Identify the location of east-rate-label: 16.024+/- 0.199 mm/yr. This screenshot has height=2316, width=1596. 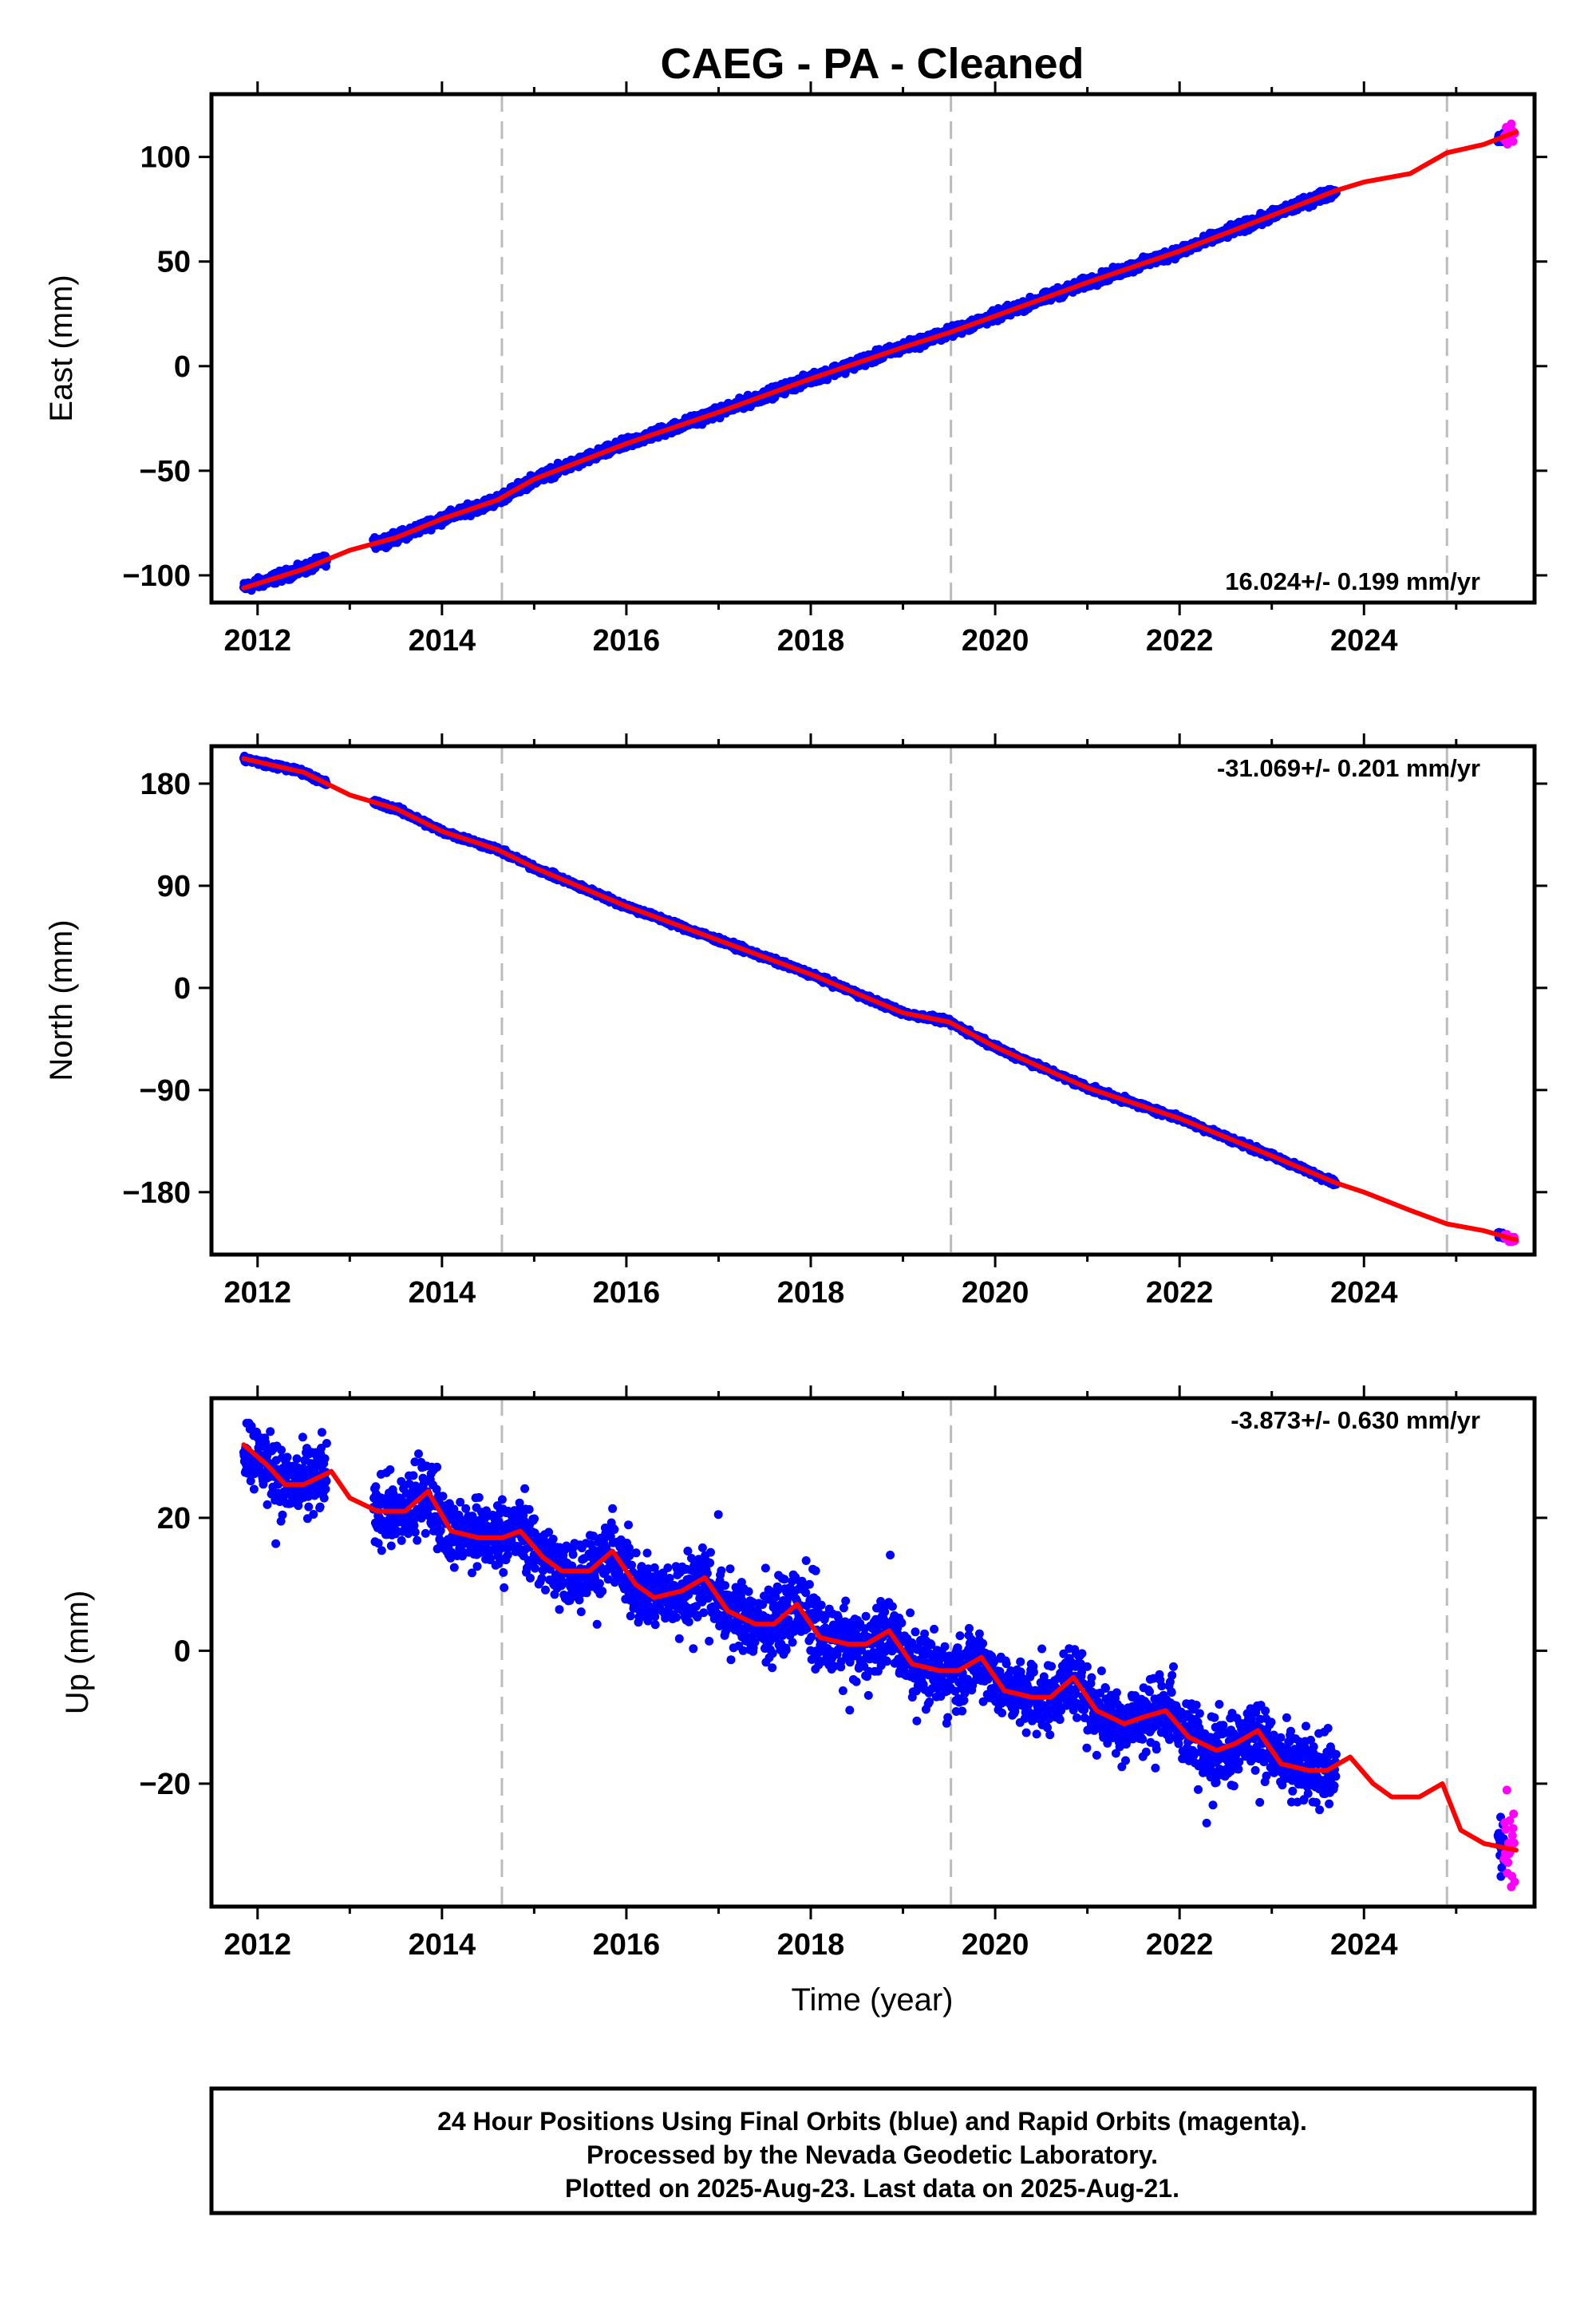
(1352, 581).